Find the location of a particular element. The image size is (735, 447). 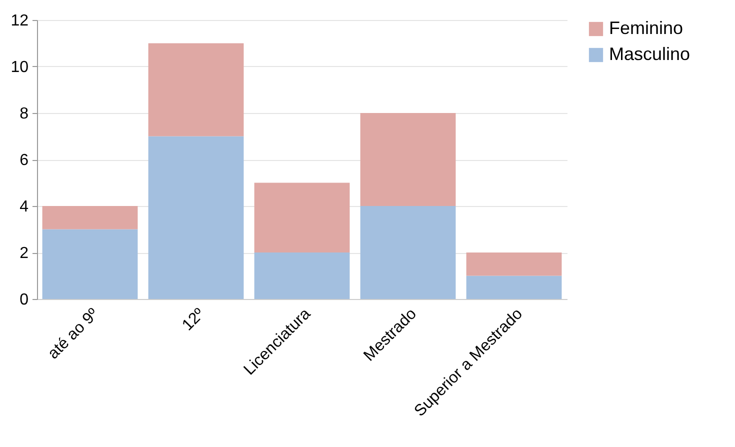

legend-label: Masculino is located at coordinates (649, 54).